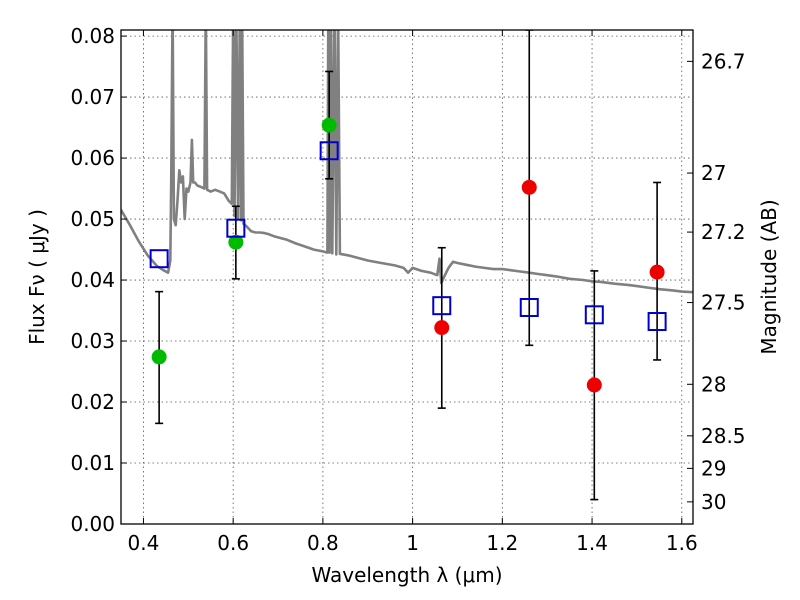 This screenshot has height=600, width=800. I want to click on y2-tick-label: 29, so click(713, 468).